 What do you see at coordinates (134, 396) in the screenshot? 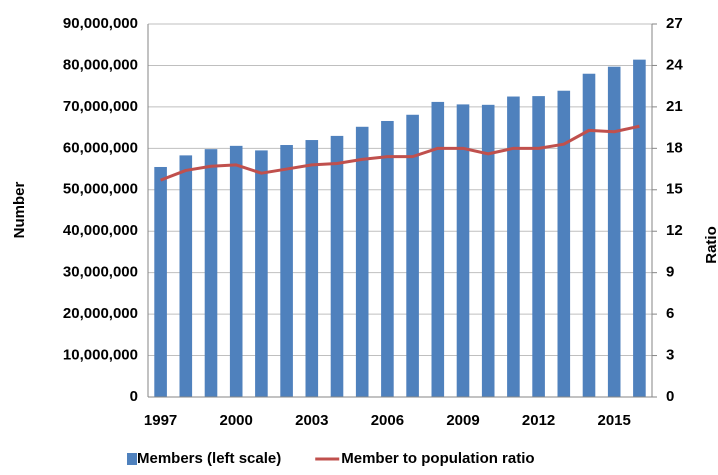
I see `y-tick-label: 0` at bounding box center [134, 396].